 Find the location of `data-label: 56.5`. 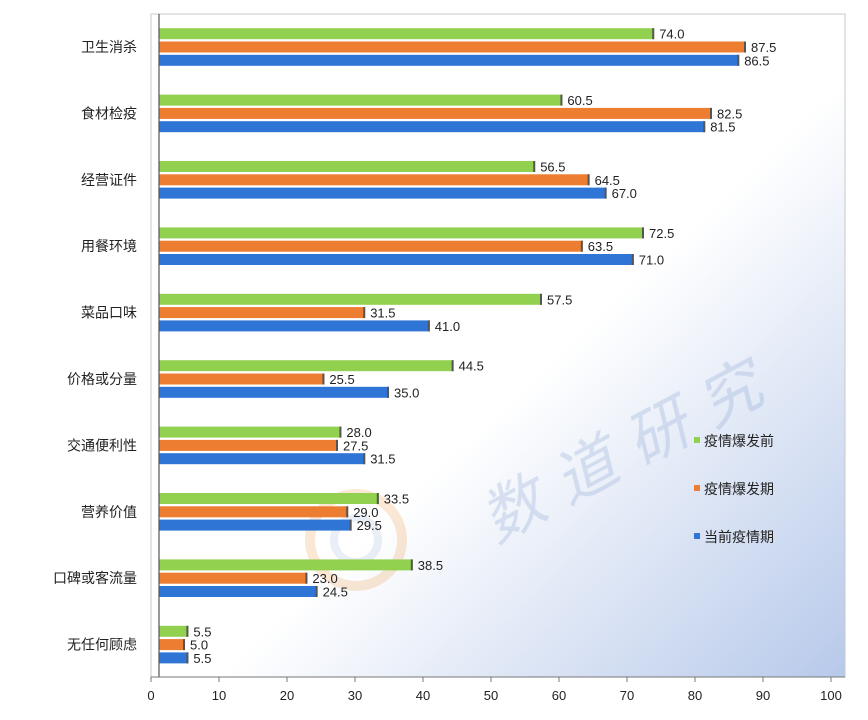

data-label: 56.5 is located at coordinates (552, 167).